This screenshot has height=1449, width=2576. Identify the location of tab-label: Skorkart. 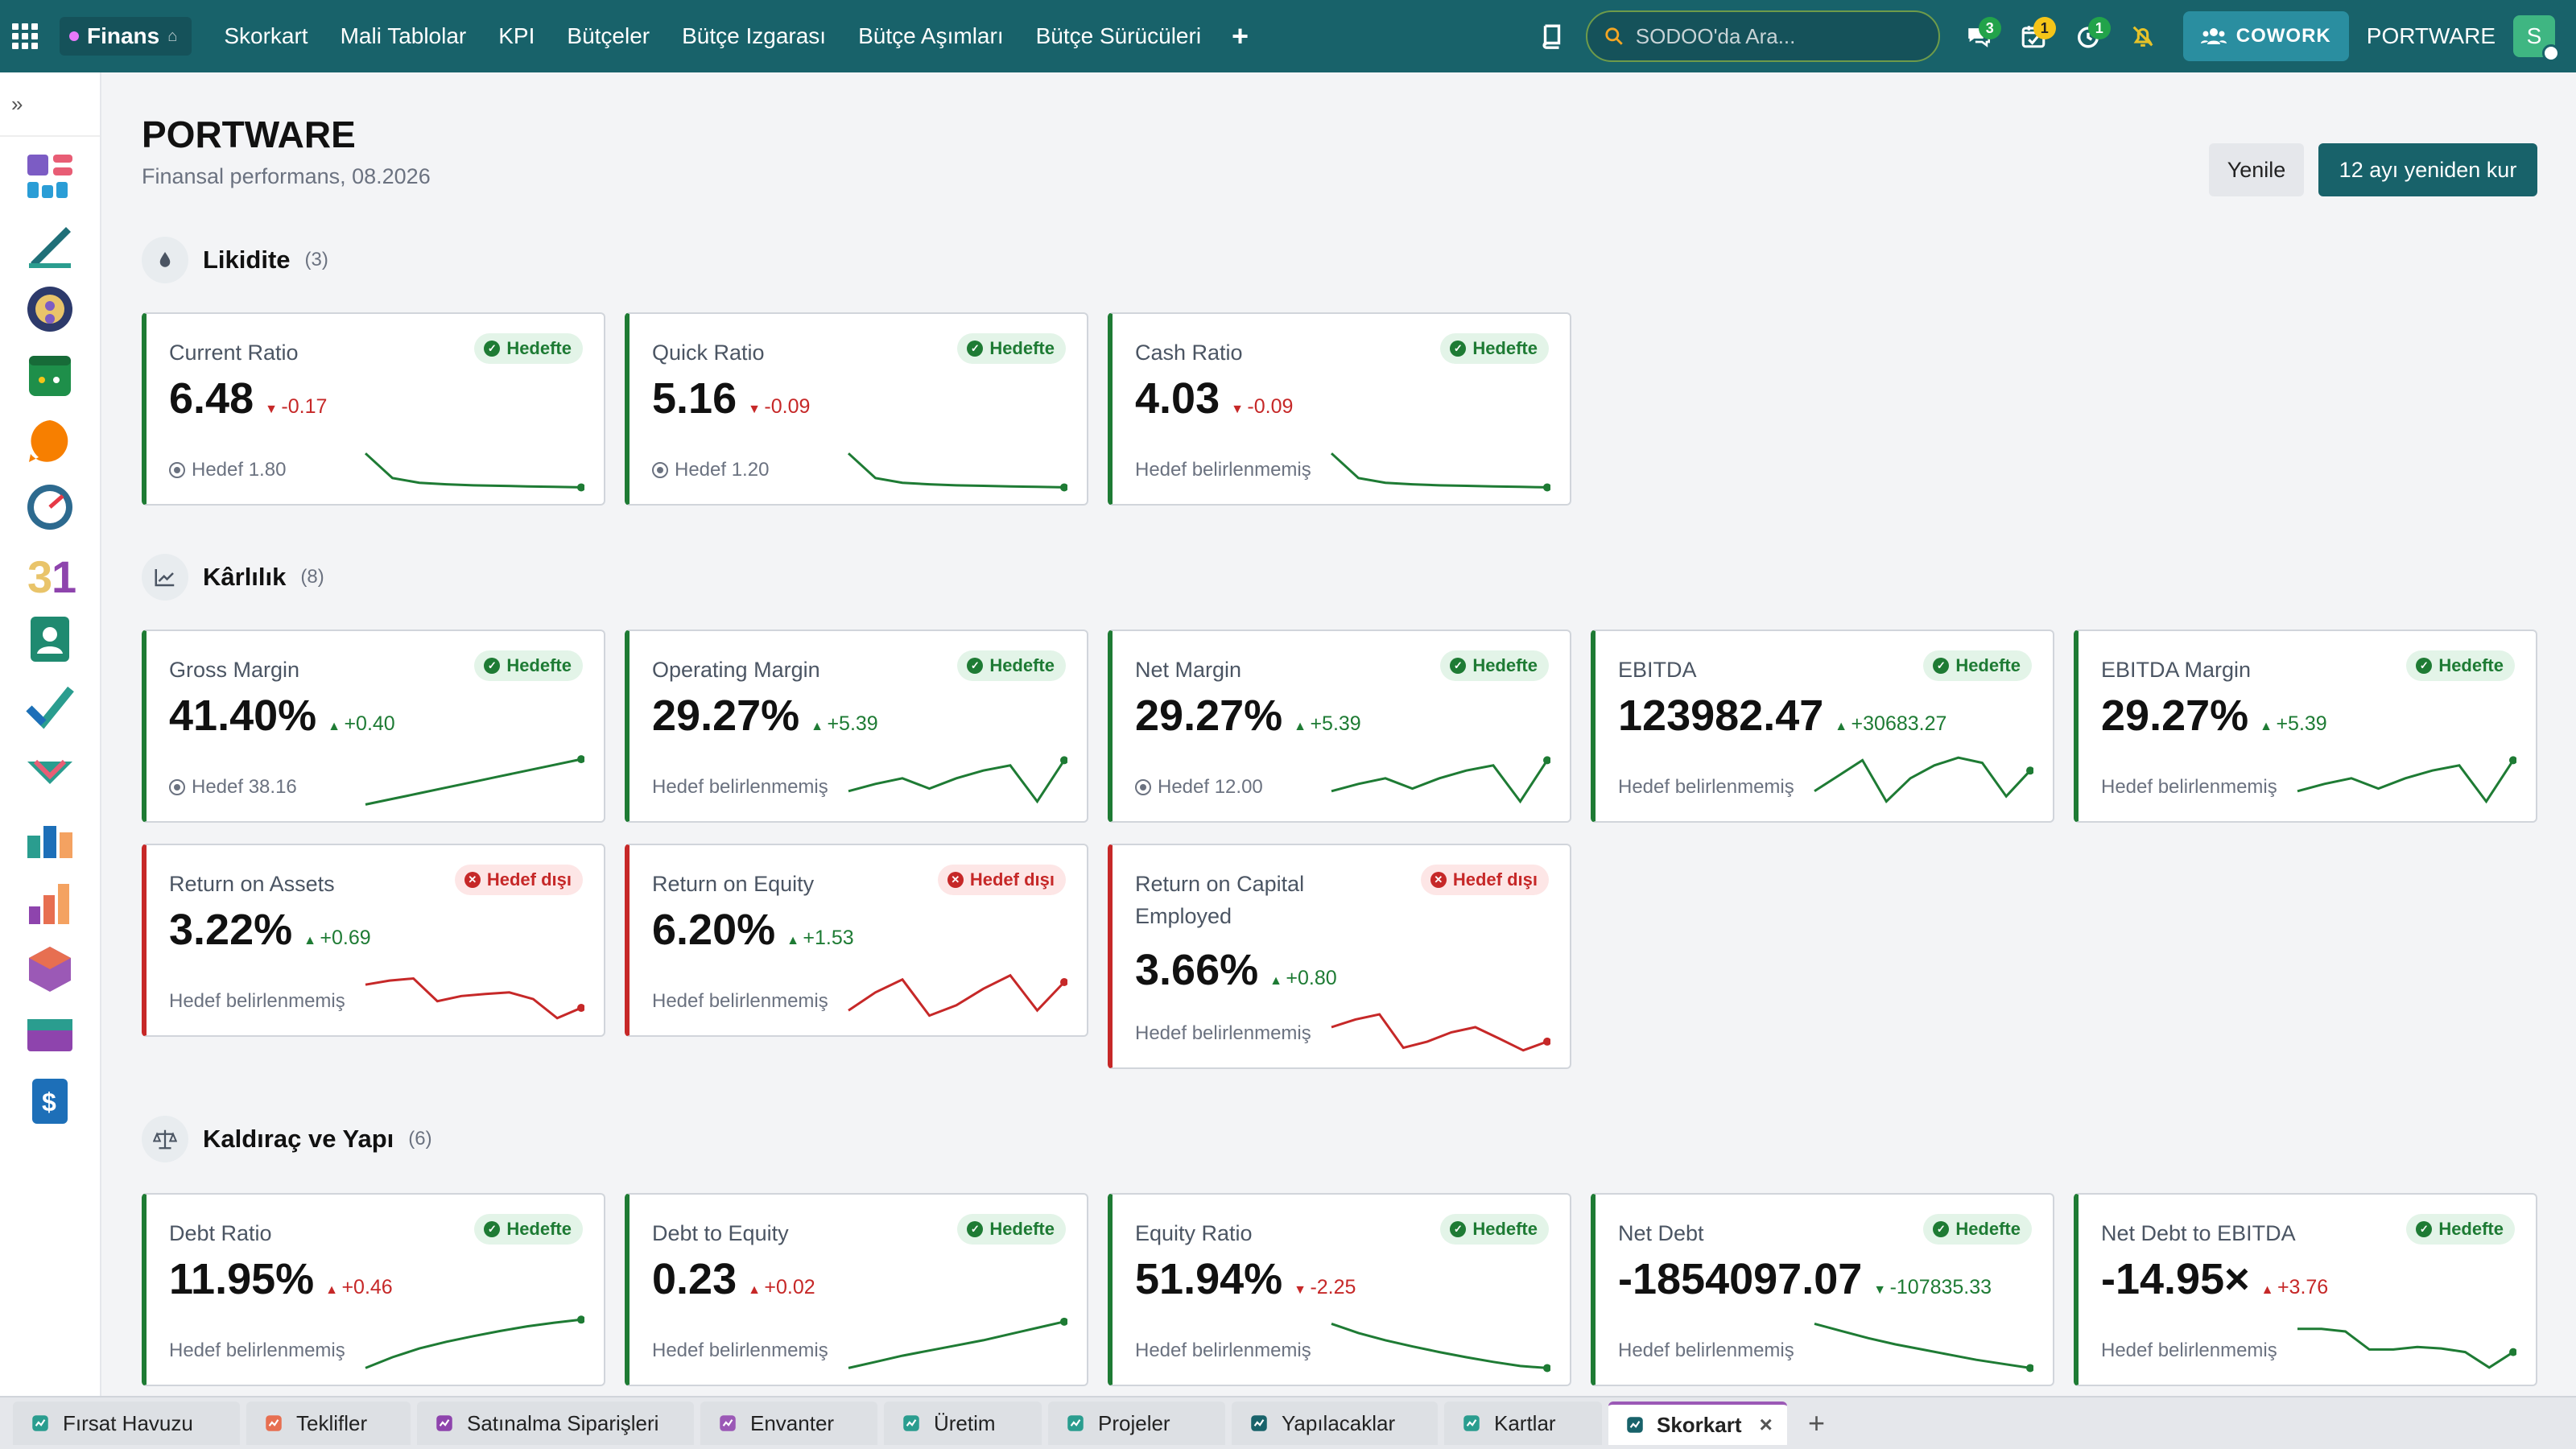
(1699, 1424).